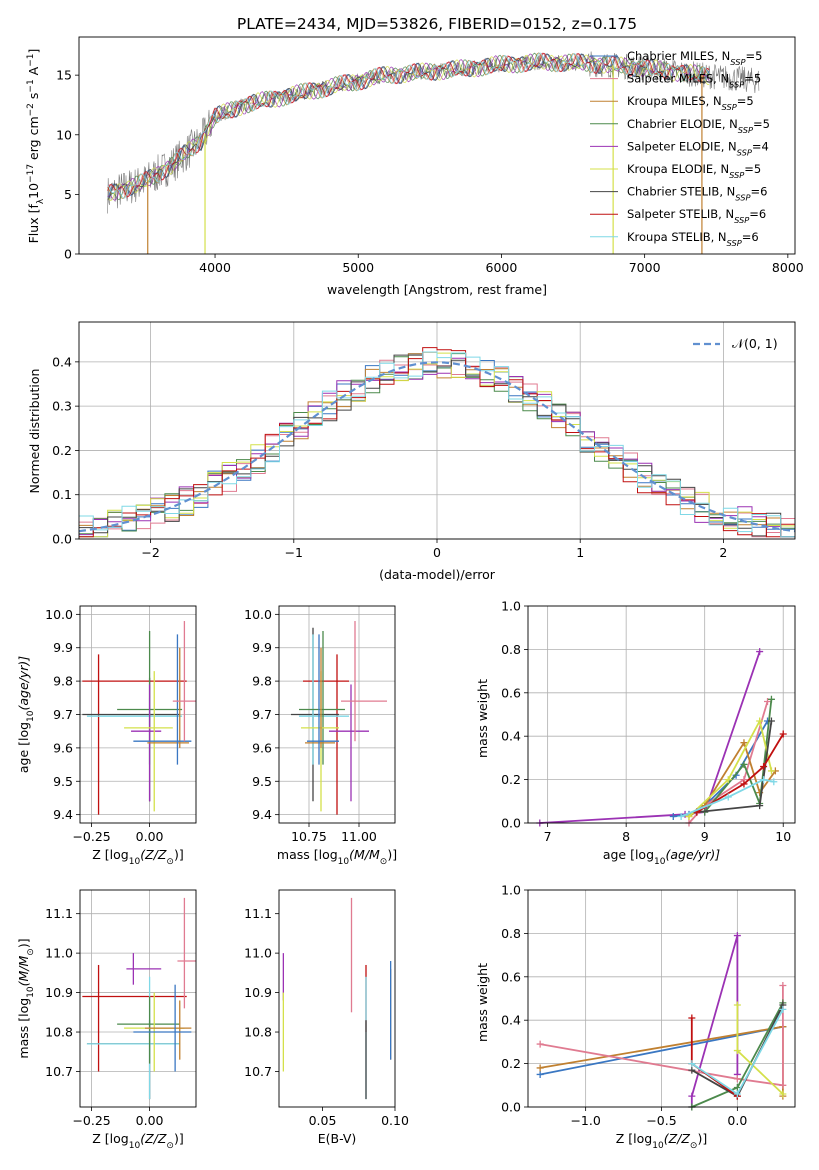 Image resolution: width=819 pixels, height=1170 pixels. I want to click on legend-label-cm-part: SSP, so click(737, 62).